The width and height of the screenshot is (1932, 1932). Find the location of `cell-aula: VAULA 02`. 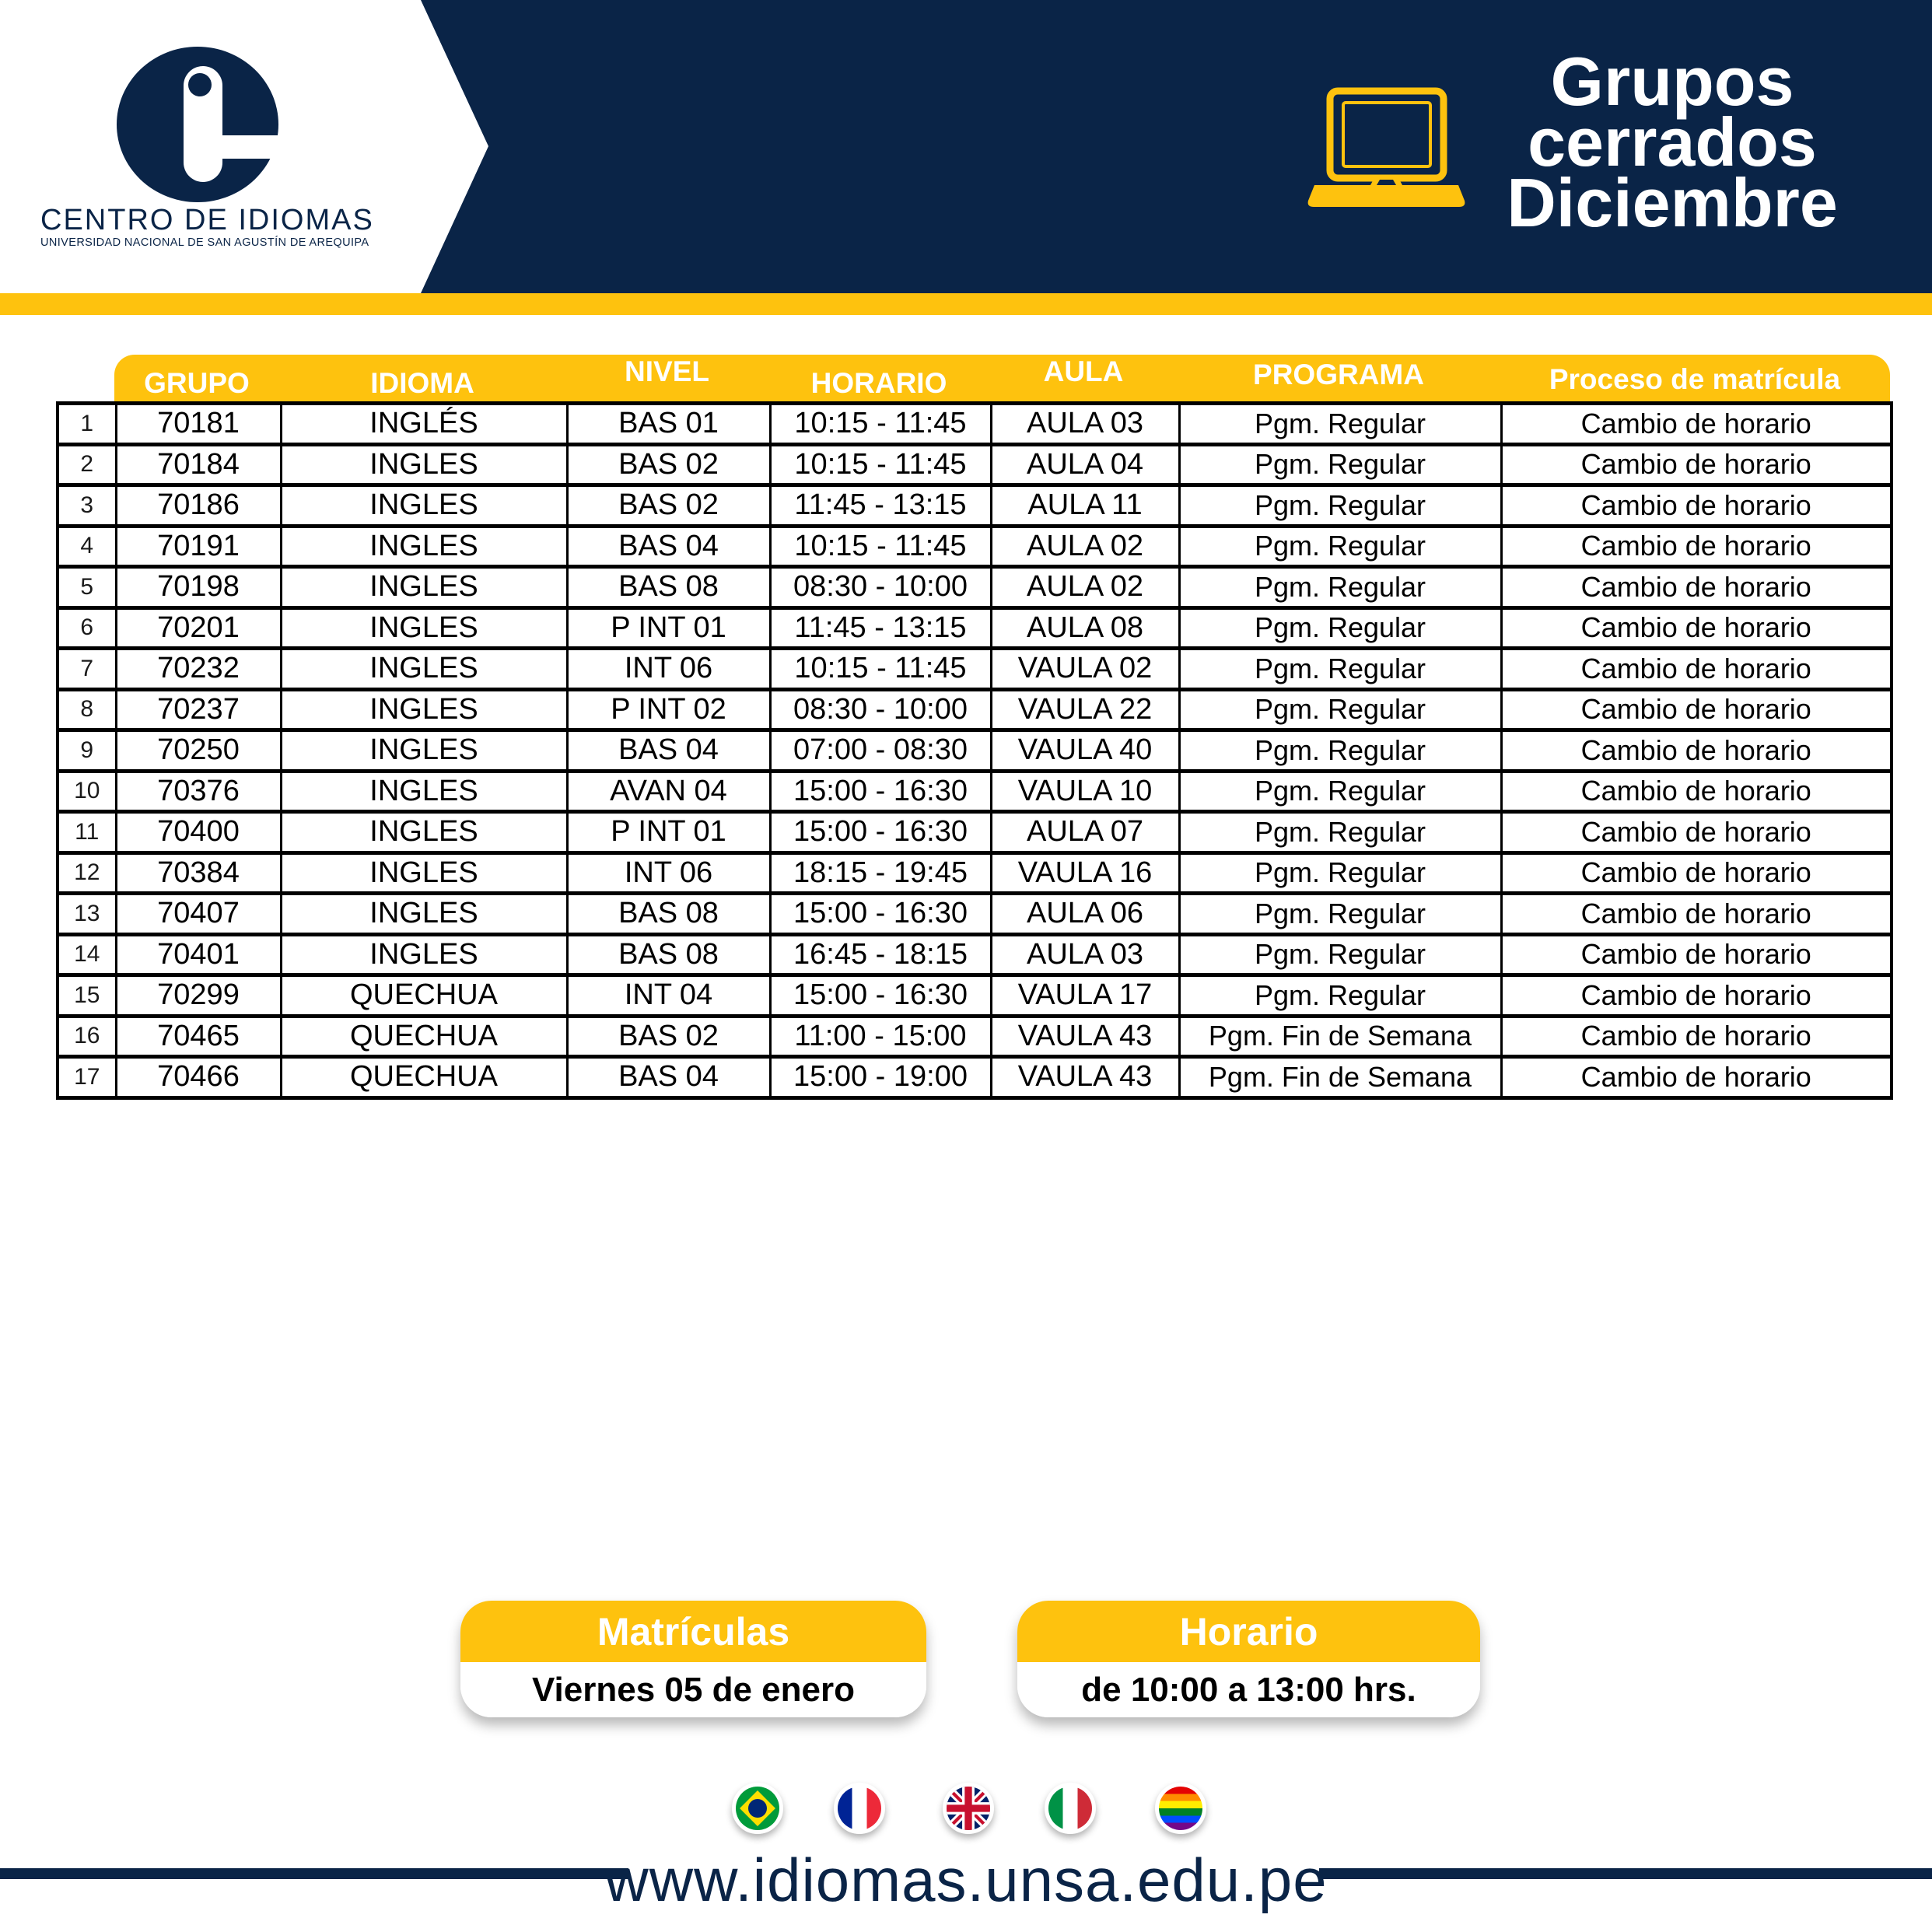

cell-aula: VAULA 02 is located at coordinates (1085, 669).